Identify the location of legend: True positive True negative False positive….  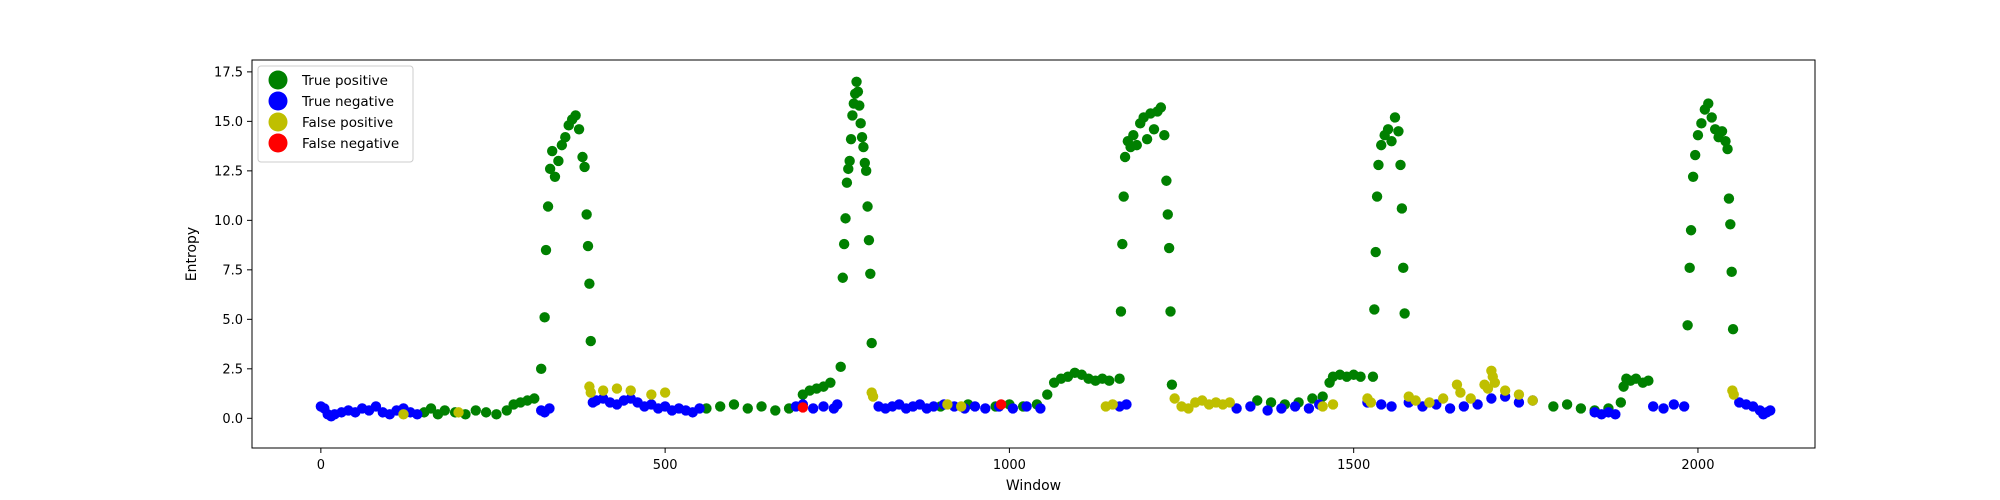
(335, 114).